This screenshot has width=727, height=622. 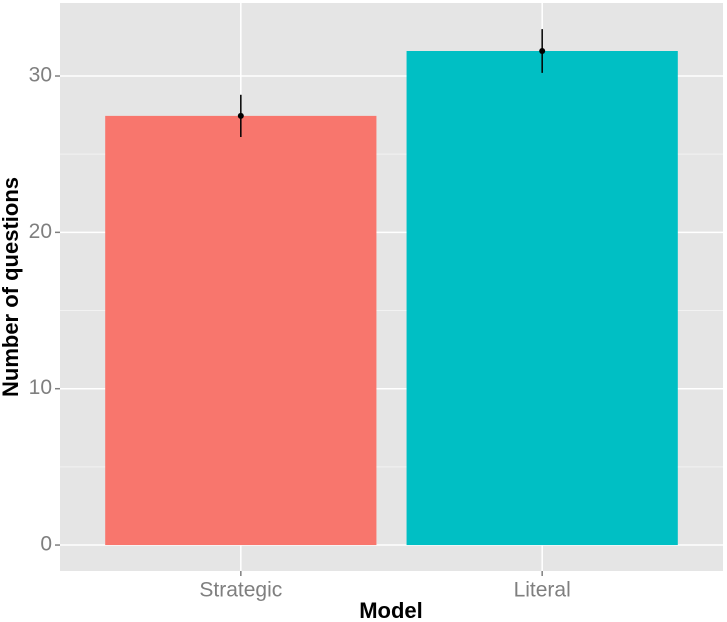 What do you see at coordinates (391, 610) in the screenshot?
I see `x-axis-title: Model` at bounding box center [391, 610].